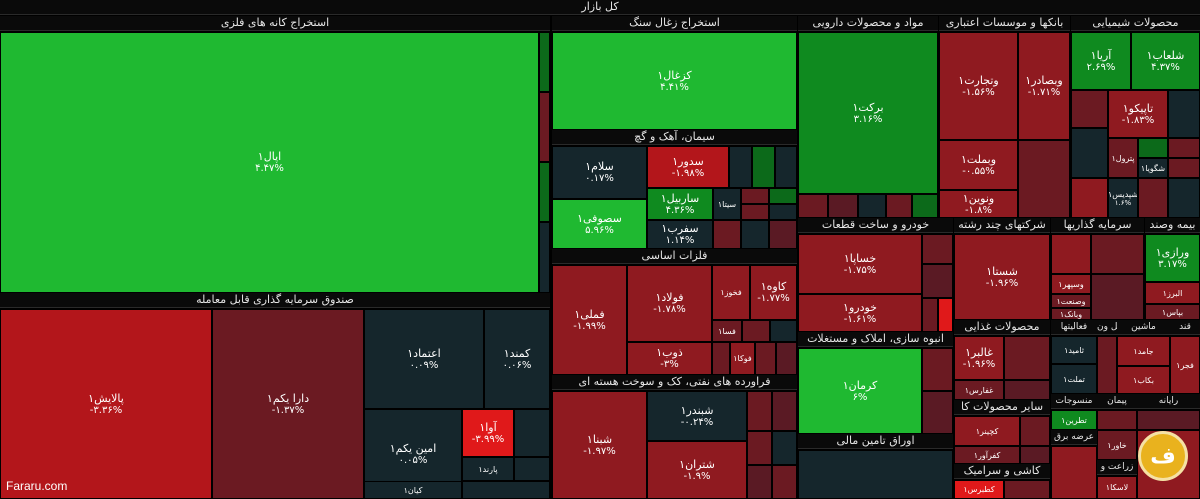 The width and height of the screenshot is (1200, 499). What do you see at coordinates (1074, 401) in the screenshot?
I see `sector-header-textiles: منسوجات` at bounding box center [1074, 401].